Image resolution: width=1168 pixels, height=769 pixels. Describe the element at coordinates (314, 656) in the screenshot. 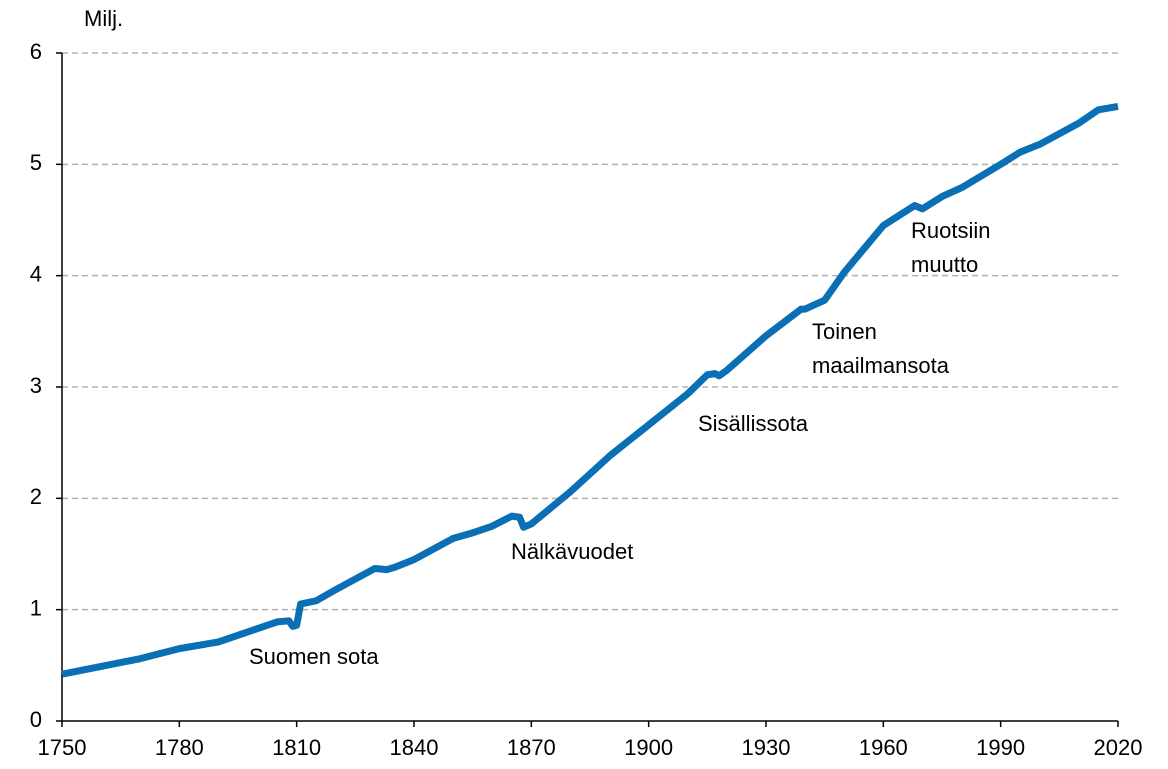

I see `annotation: Suomen sota` at that location.